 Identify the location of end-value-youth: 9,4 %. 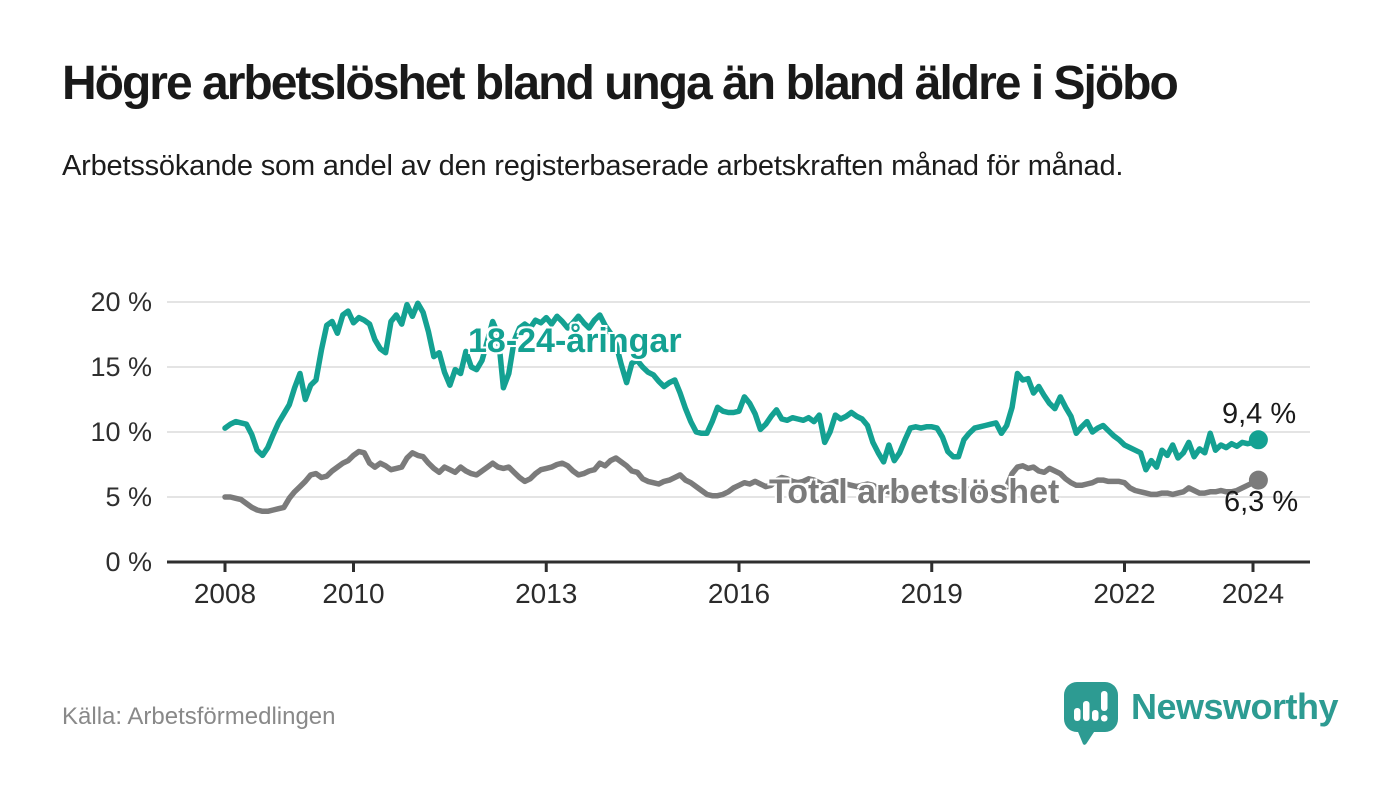
(1259, 414).